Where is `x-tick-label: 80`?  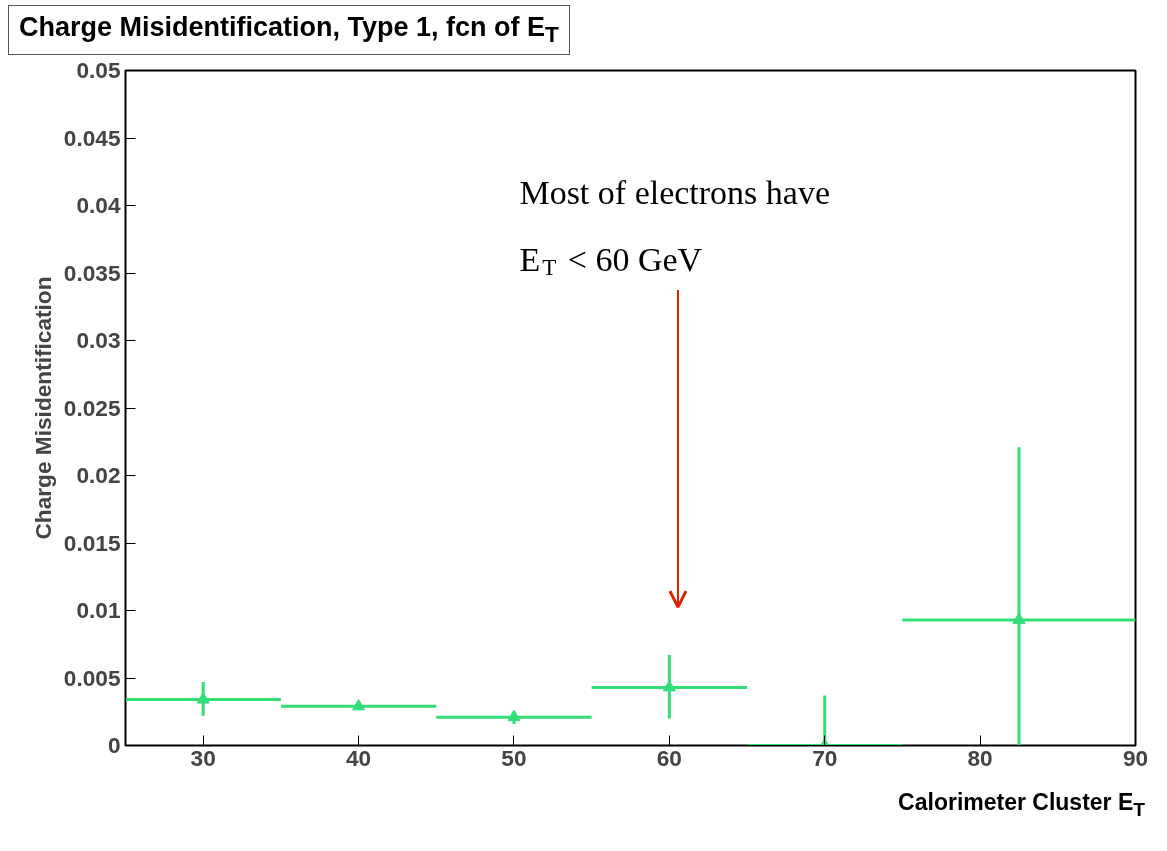 x-tick-label: 80 is located at coordinates (980, 757).